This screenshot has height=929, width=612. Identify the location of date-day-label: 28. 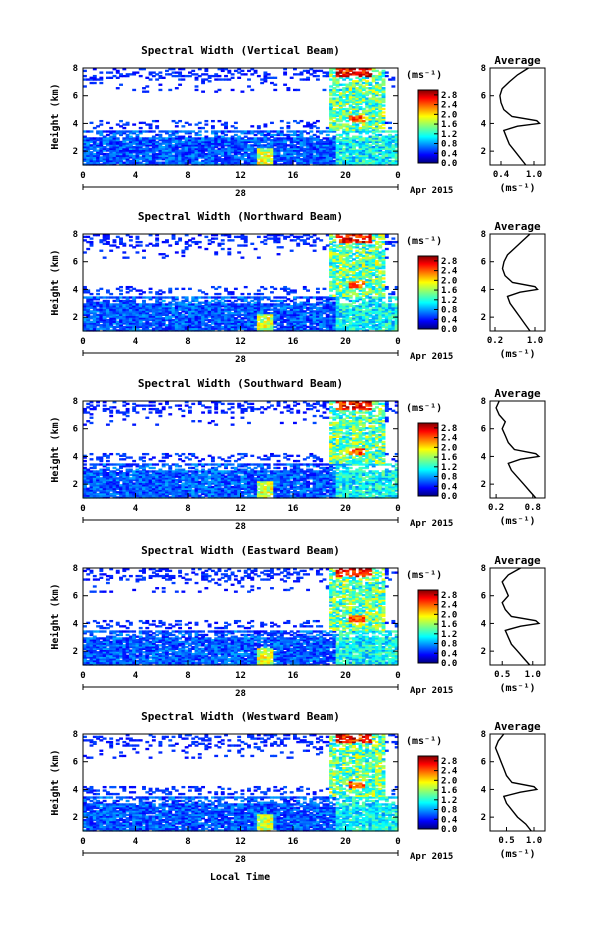
(240, 194).